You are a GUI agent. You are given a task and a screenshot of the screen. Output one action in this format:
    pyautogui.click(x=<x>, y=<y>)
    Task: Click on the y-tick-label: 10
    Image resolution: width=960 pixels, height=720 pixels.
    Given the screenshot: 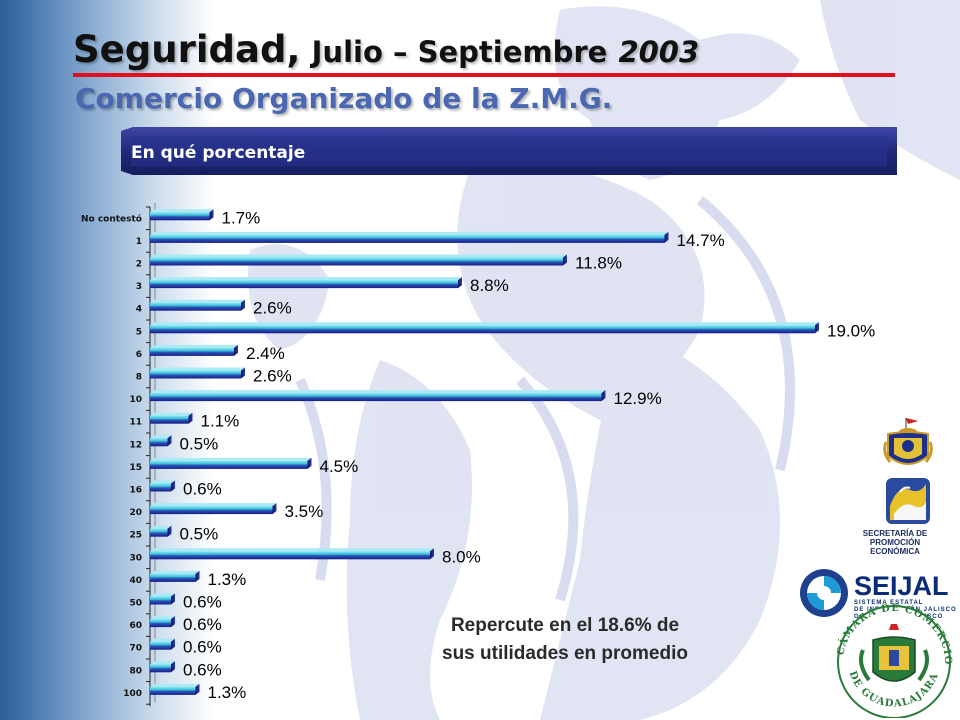 What is the action you would take?
    pyautogui.click(x=135, y=400)
    